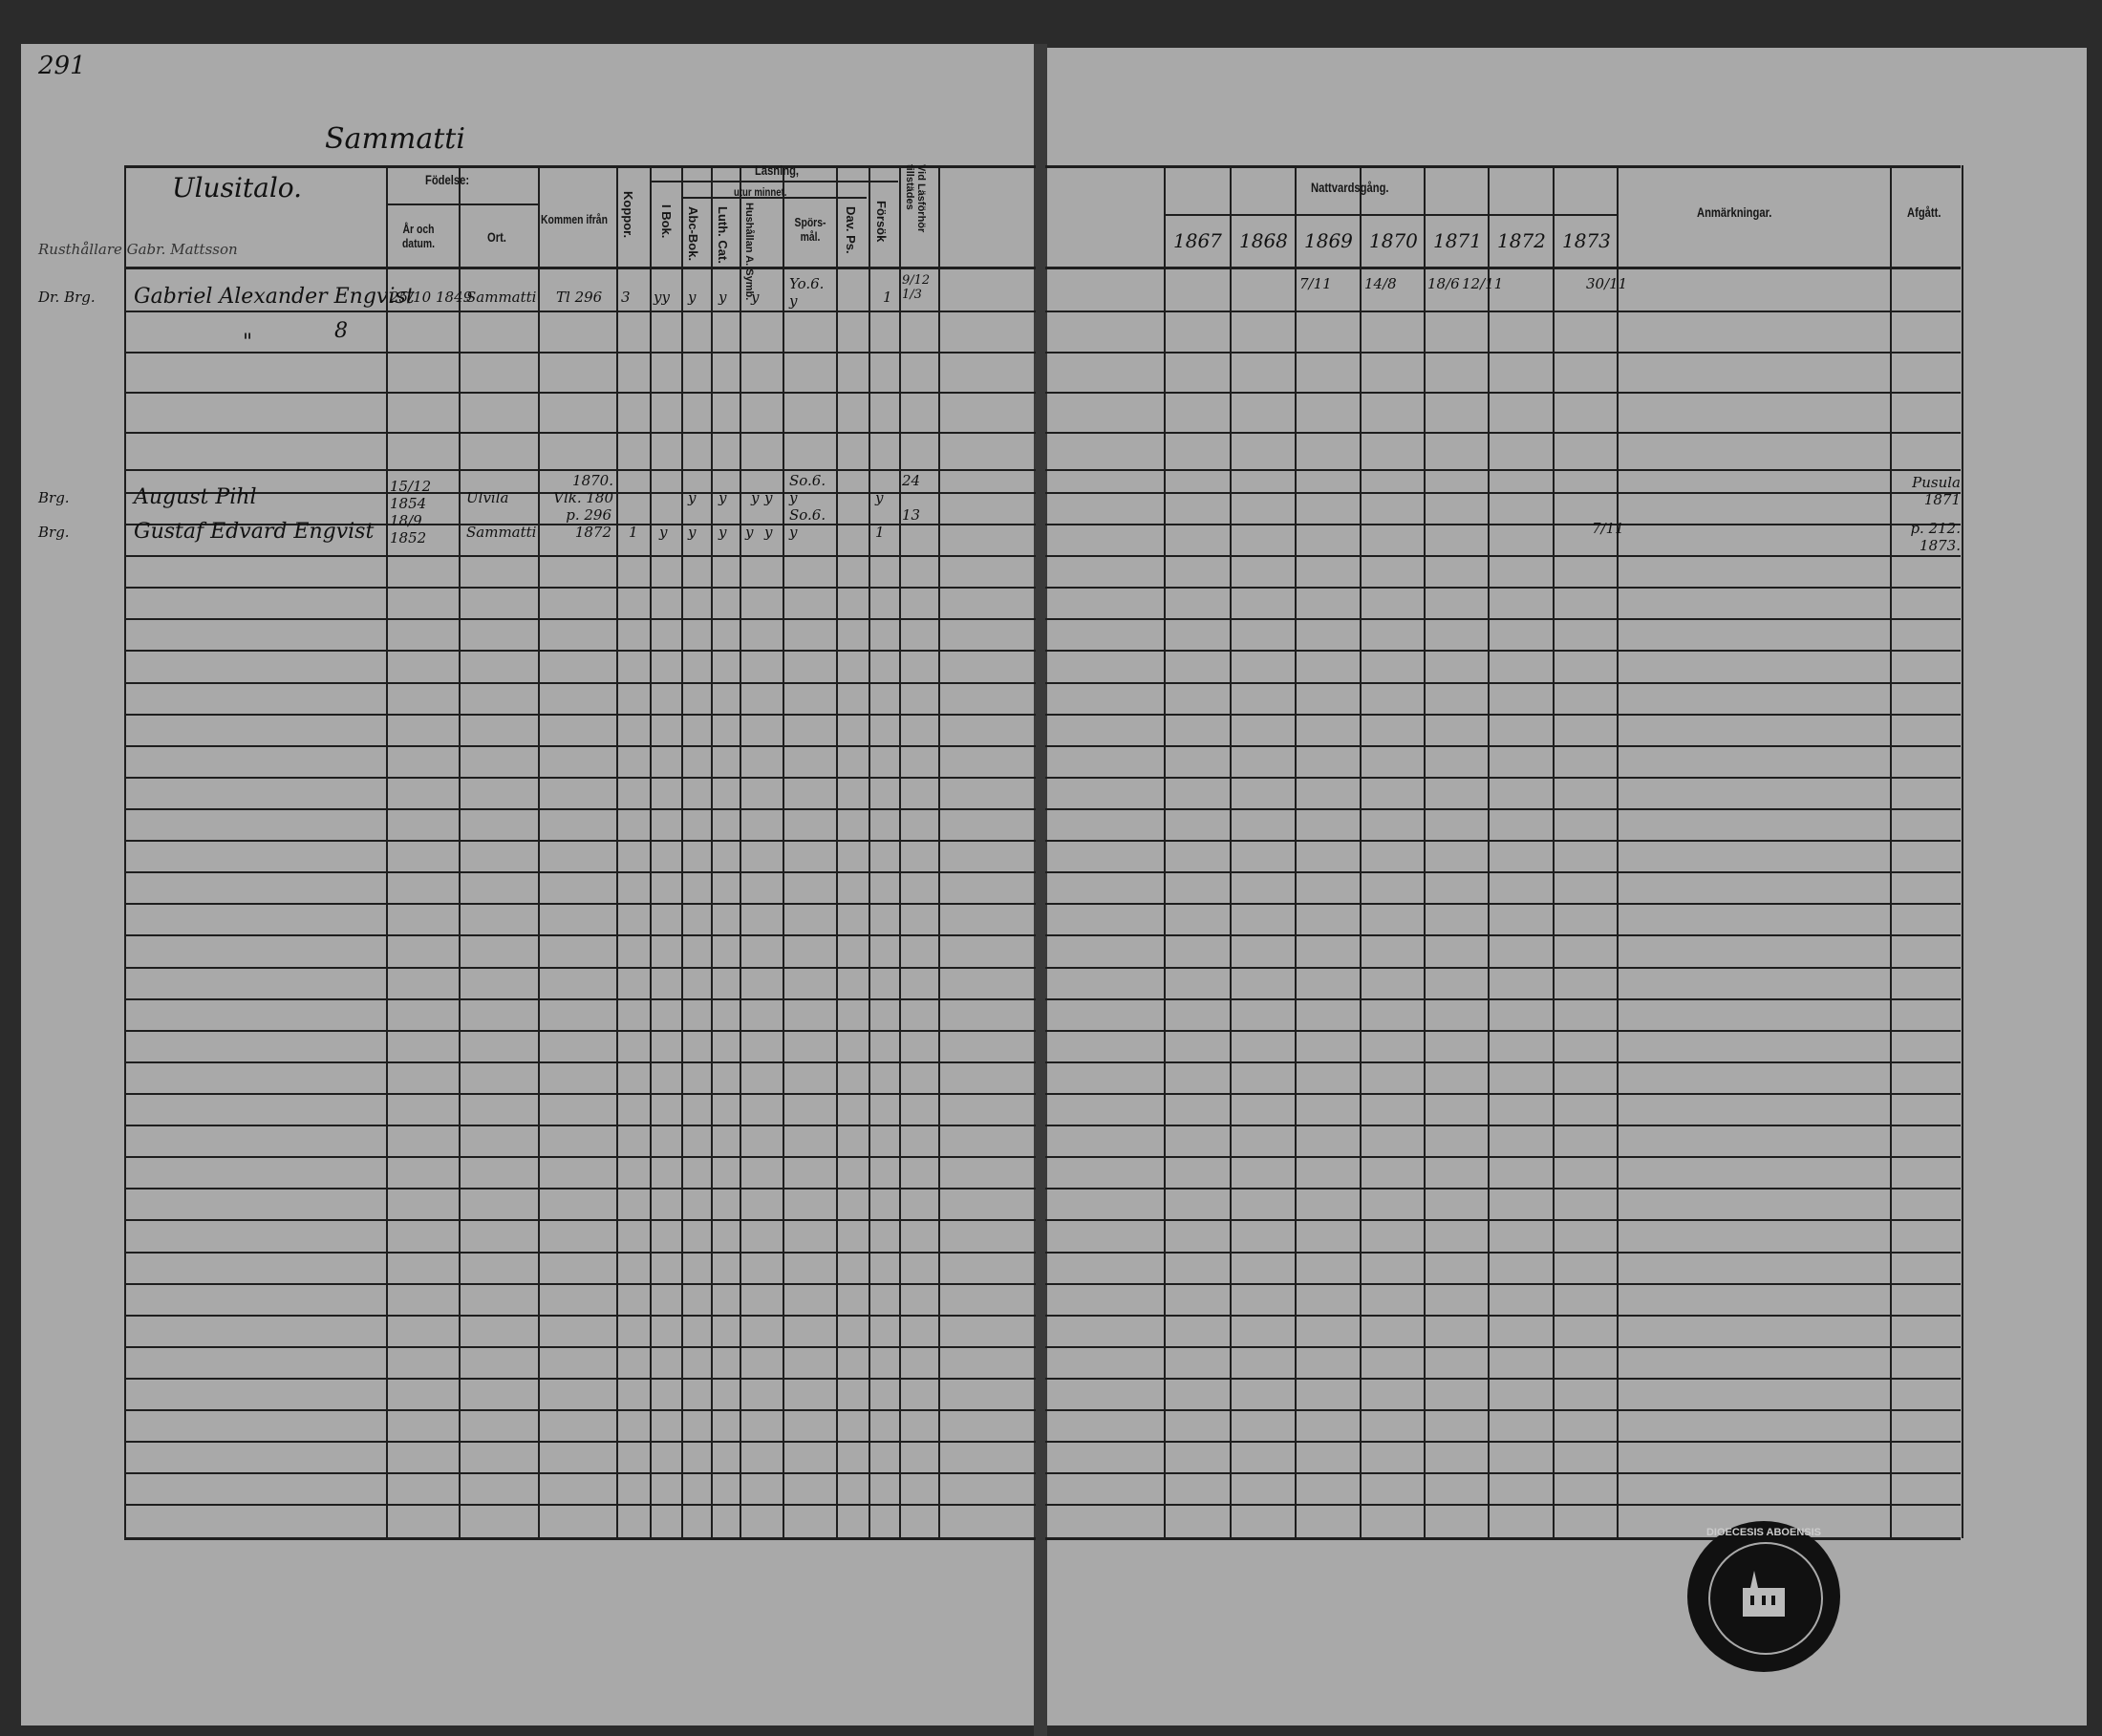 The width and height of the screenshot is (2102, 1736). Describe the element at coordinates (692, 532) in the screenshot. I see `entry-abc: y` at that location.